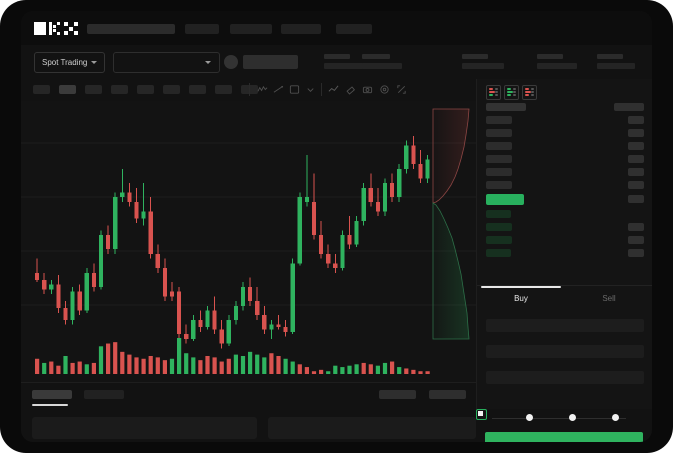  I want to click on stat-24h-change, so click(382, 61).